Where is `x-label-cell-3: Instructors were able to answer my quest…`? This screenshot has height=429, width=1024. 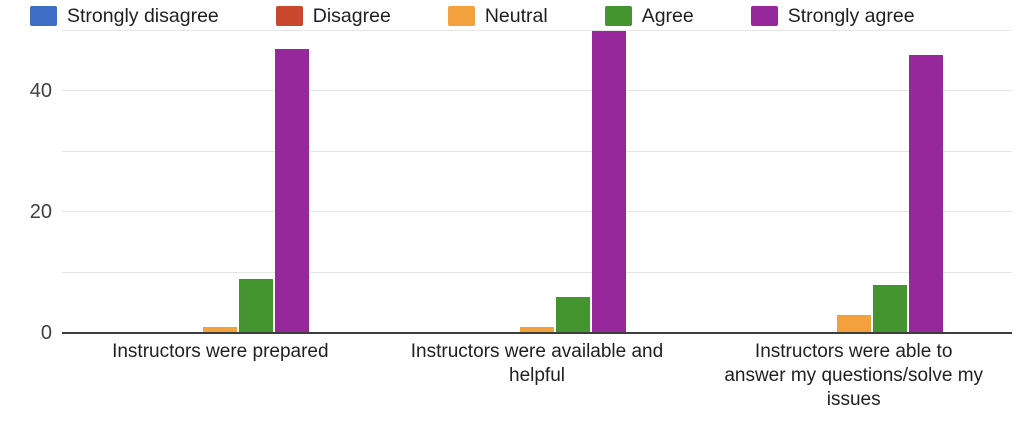 x-label-cell-3: Instructors were able to answer my quest… is located at coordinates (853, 376).